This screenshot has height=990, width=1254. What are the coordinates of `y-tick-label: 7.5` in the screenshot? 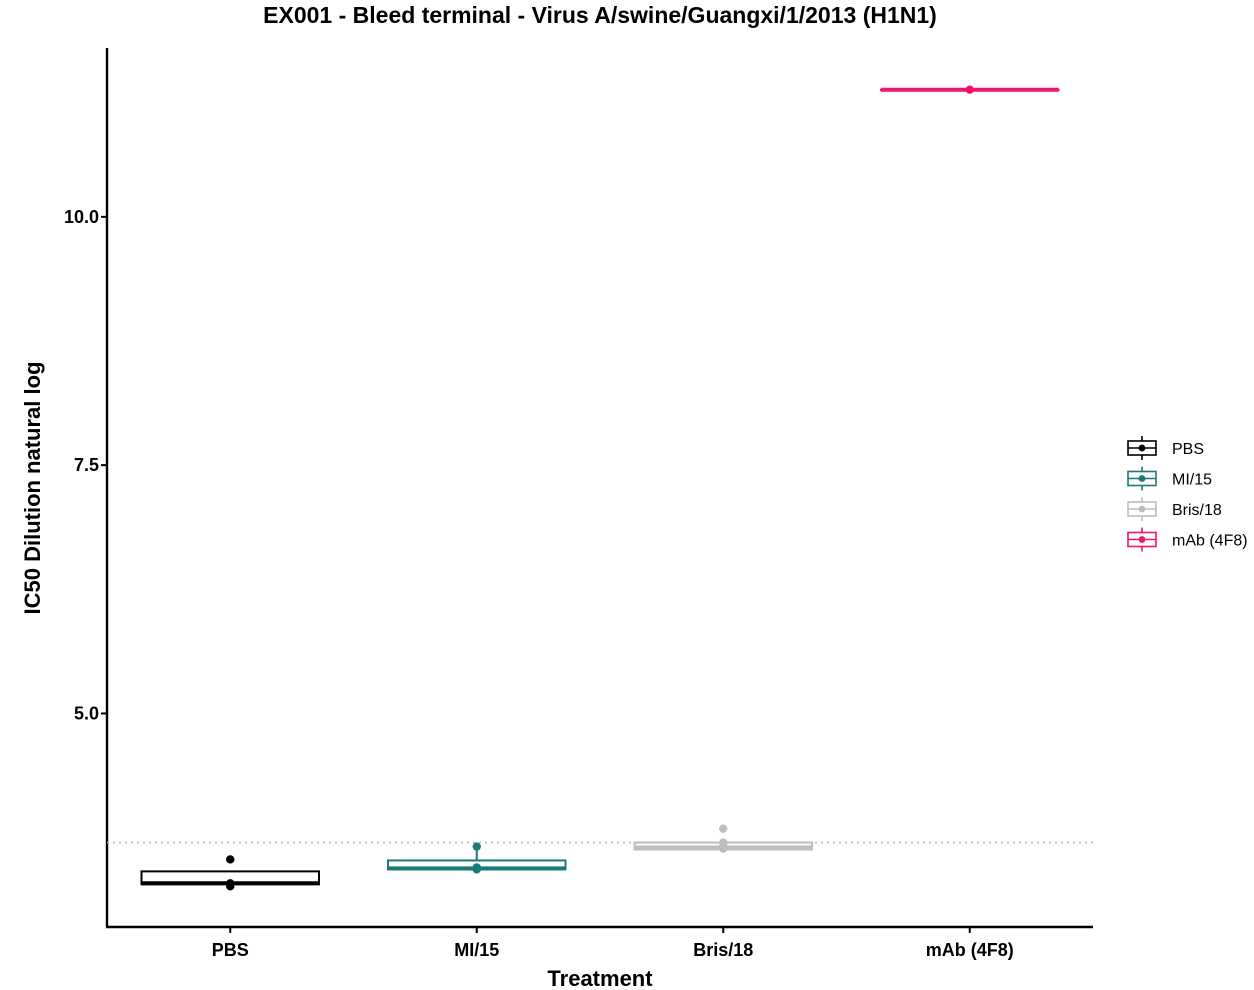 It's located at (86, 465).